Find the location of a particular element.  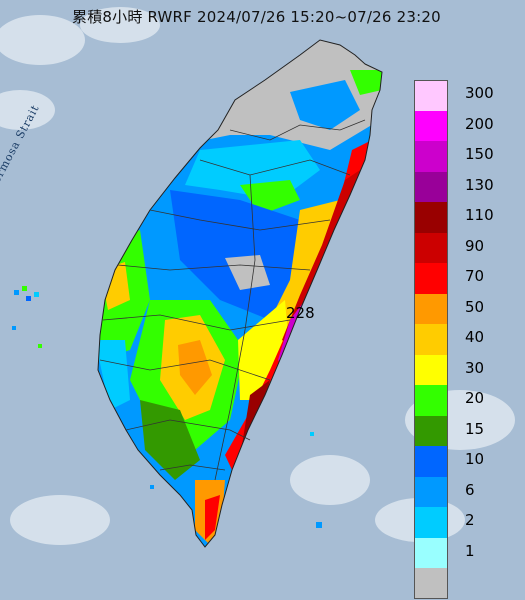

legend-item: 200 is located at coordinates (467, 125).